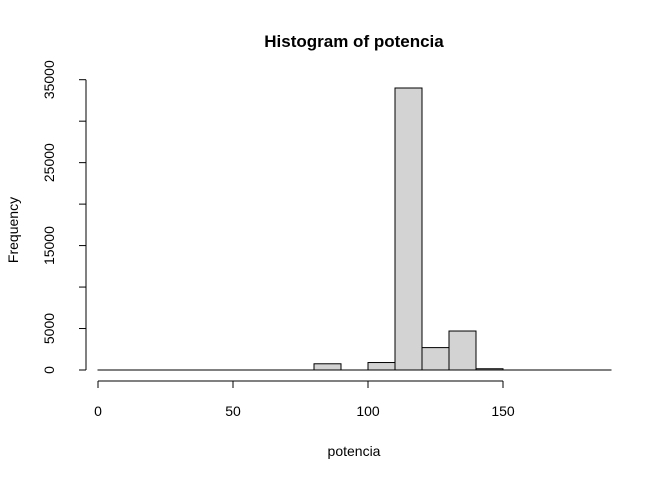 Image resolution: width=672 pixels, height=480 pixels. Describe the element at coordinates (49, 370) in the screenshot. I see `y-tick-label: 0` at that location.